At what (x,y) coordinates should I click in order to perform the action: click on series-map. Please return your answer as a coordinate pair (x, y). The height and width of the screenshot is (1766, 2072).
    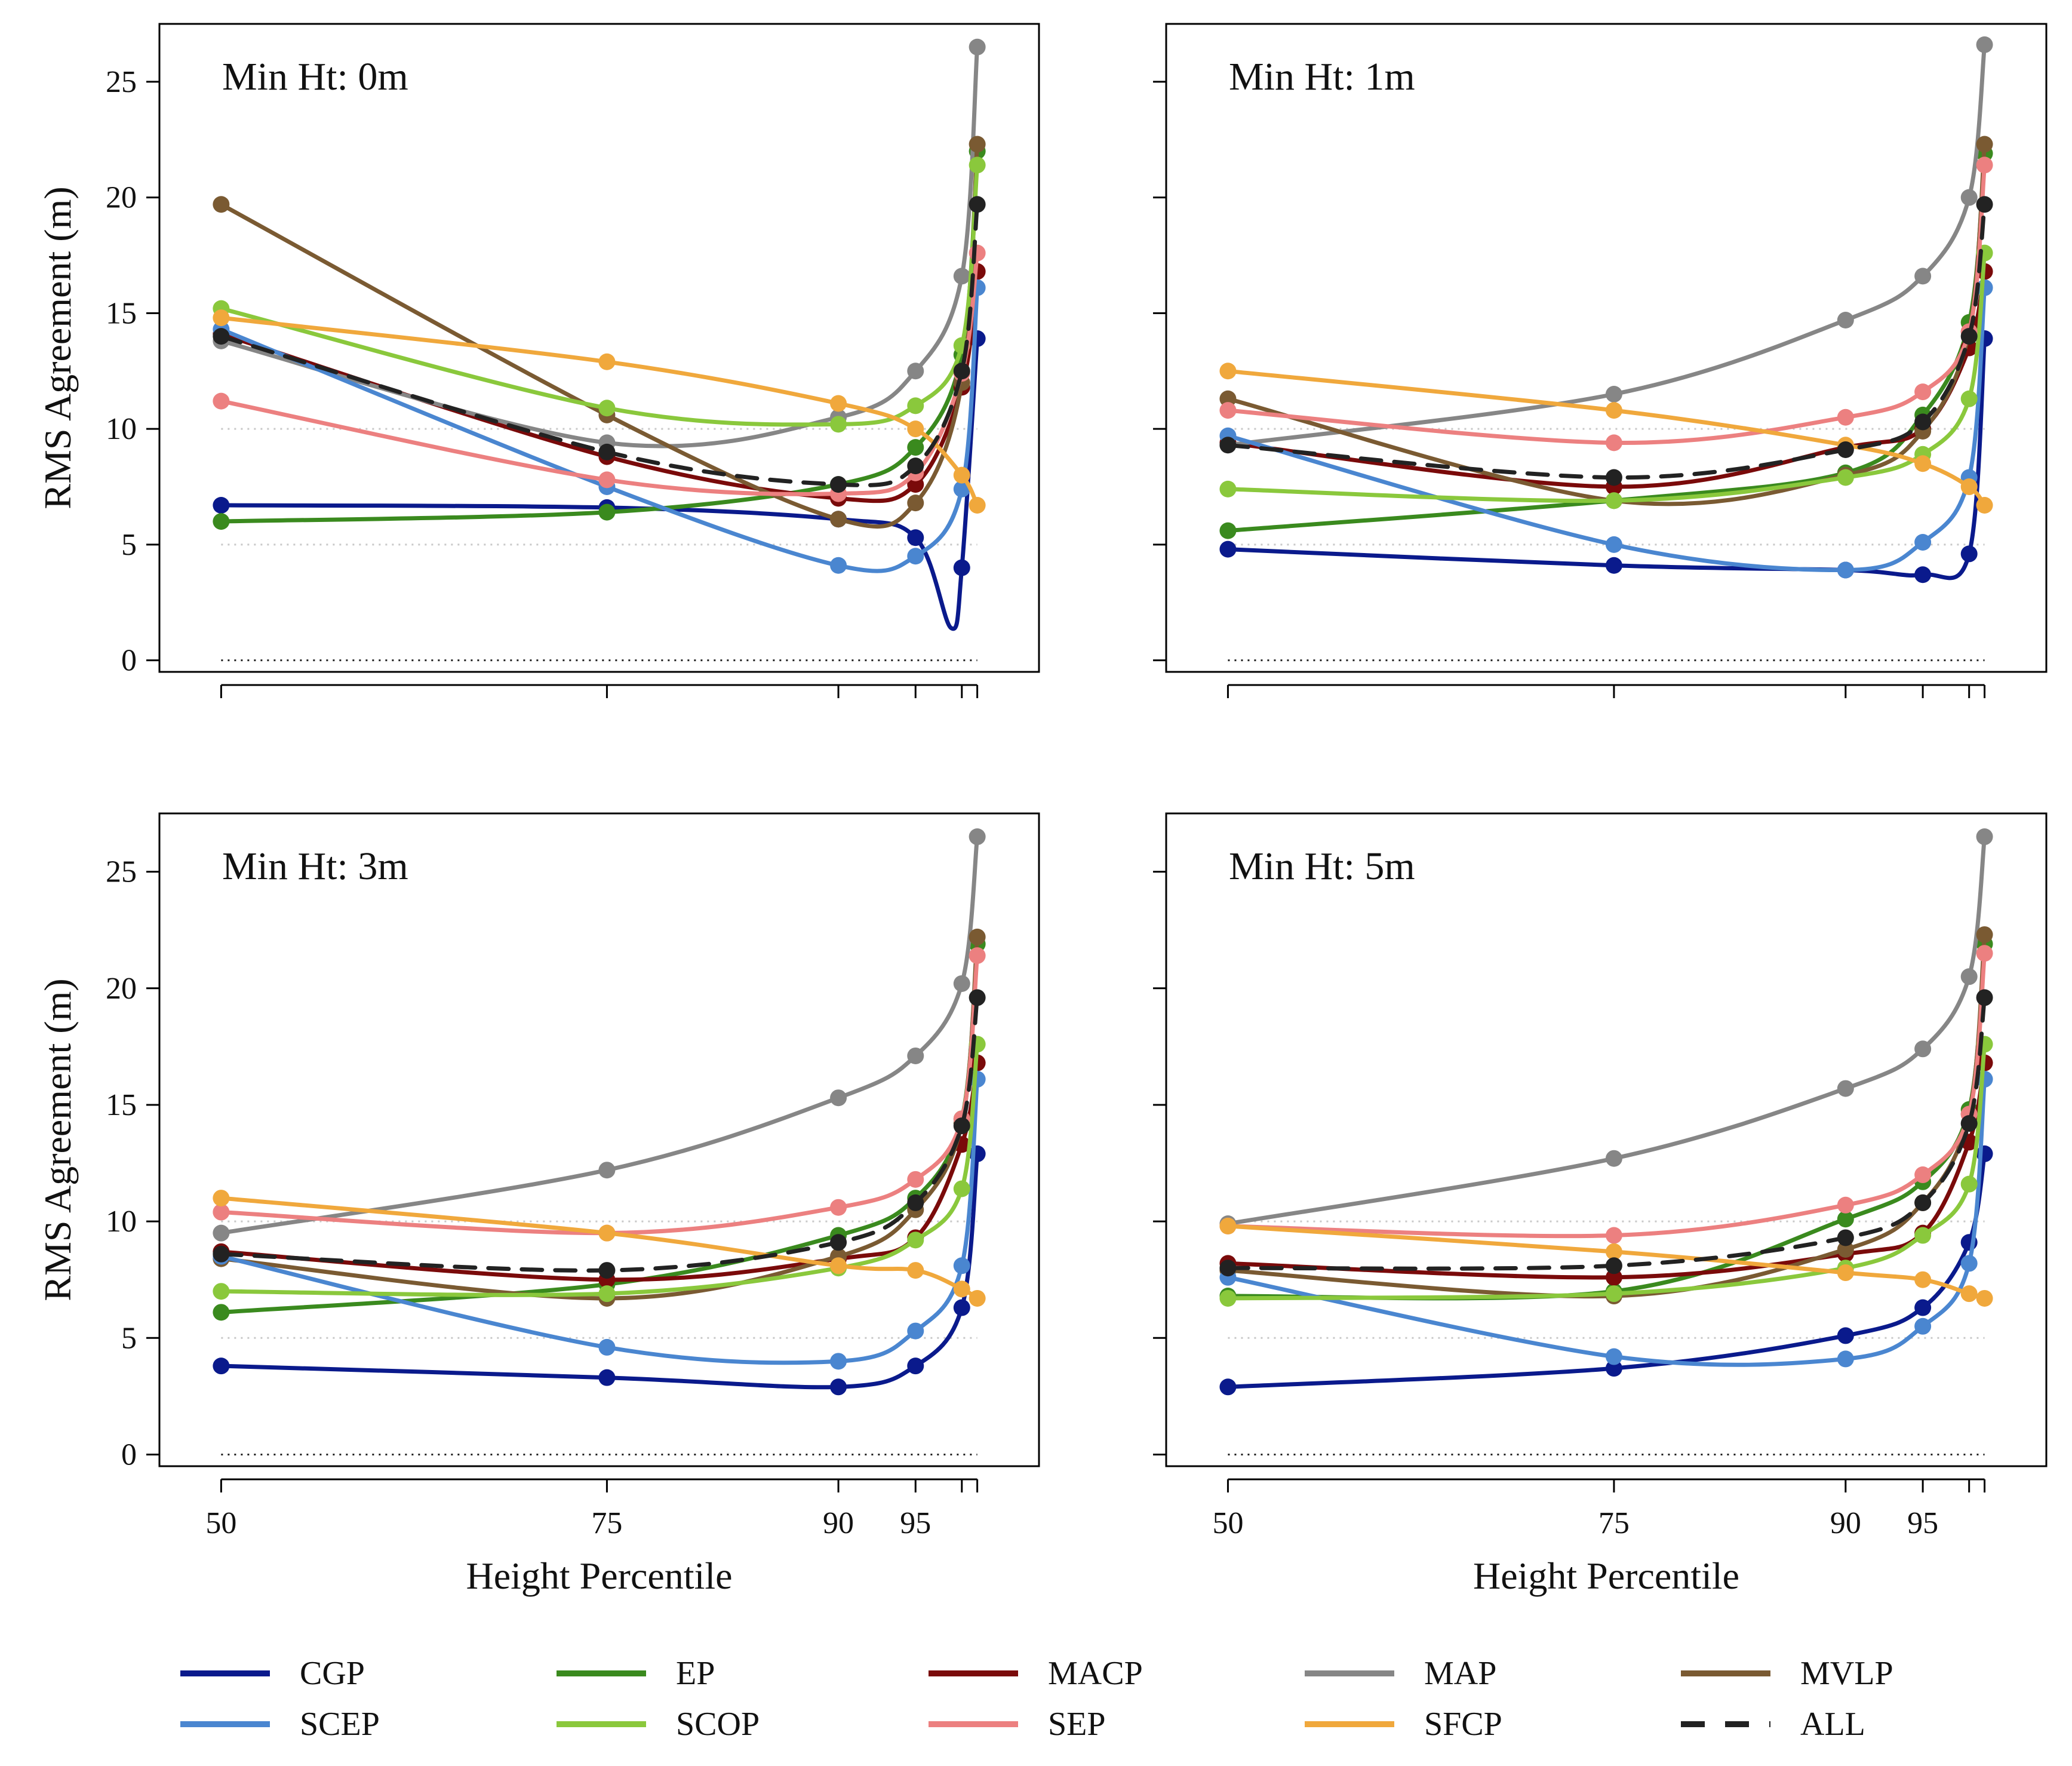
    Looking at the image, I should click on (1606, 245).